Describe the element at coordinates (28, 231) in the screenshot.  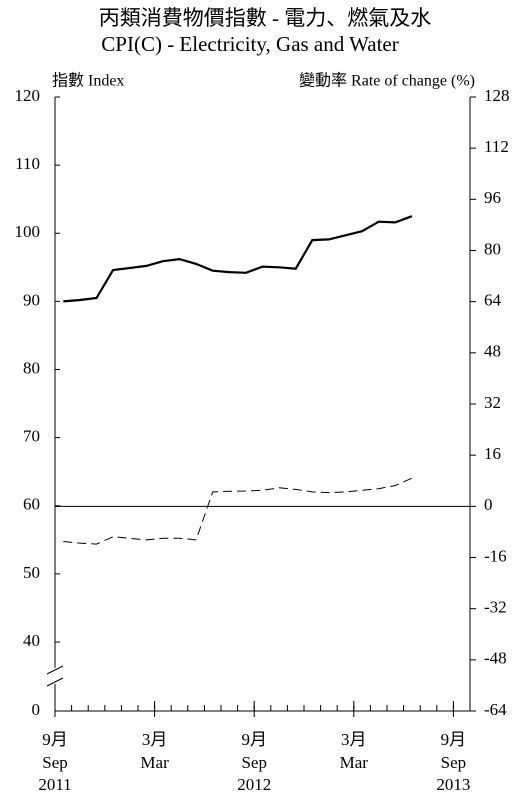
I see `y-tick-label: 100` at that location.